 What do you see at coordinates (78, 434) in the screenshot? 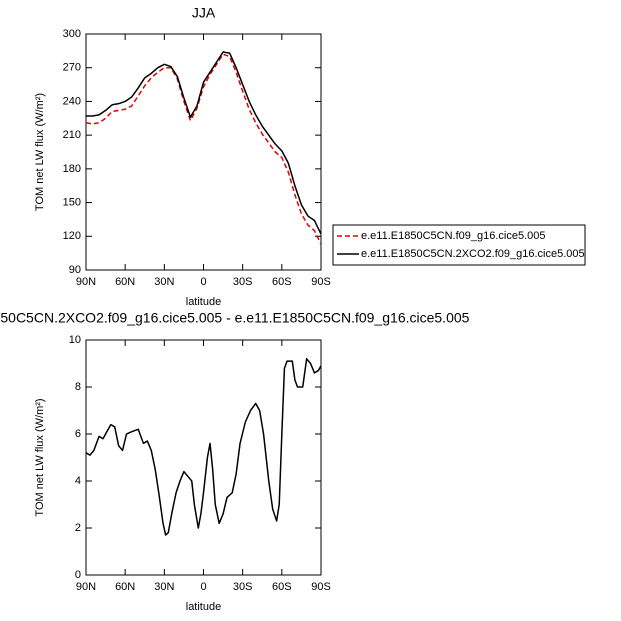
I see `y-tick-label: 6` at bounding box center [78, 434].